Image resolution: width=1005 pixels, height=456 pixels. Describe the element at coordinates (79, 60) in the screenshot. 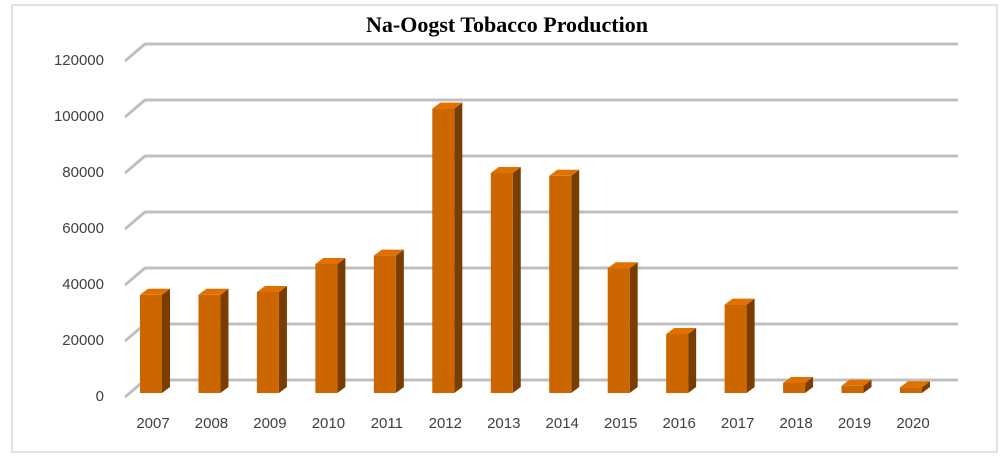

I see `y-tick-label: 120000` at that location.